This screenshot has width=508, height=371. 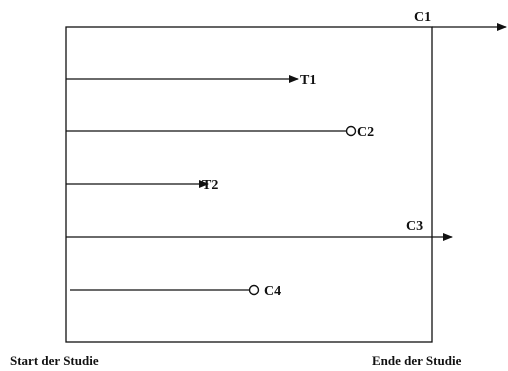 What do you see at coordinates (414, 226) in the screenshot?
I see `c3-label: C3` at bounding box center [414, 226].